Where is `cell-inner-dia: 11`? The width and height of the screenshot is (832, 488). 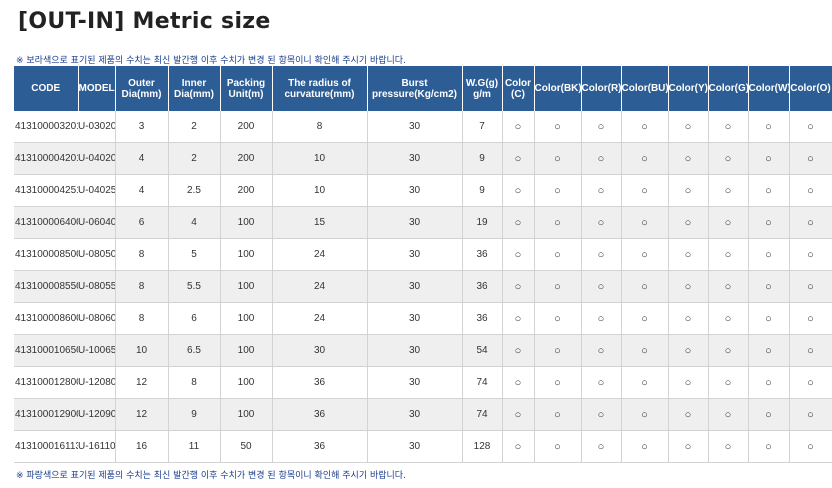
cell-inner-dia: 11 is located at coordinates (194, 446).